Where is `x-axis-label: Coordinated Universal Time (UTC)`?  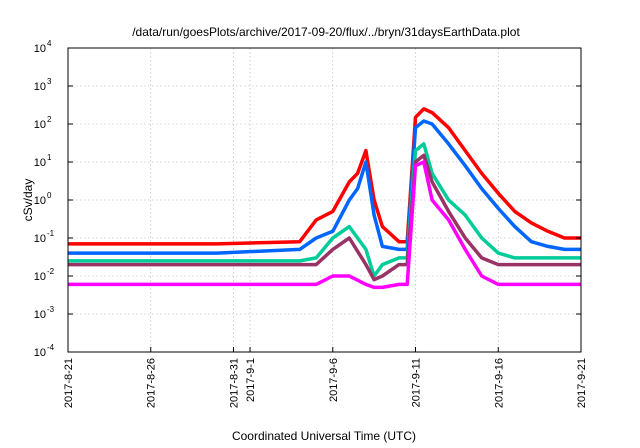 x-axis-label: Coordinated Universal Time (UTC) is located at coordinates (324, 436).